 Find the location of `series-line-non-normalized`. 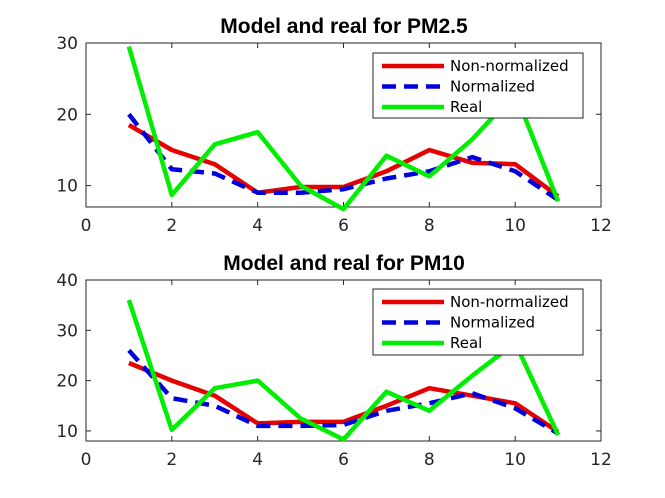

series-line-non-normalized is located at coordinates (344, 397).